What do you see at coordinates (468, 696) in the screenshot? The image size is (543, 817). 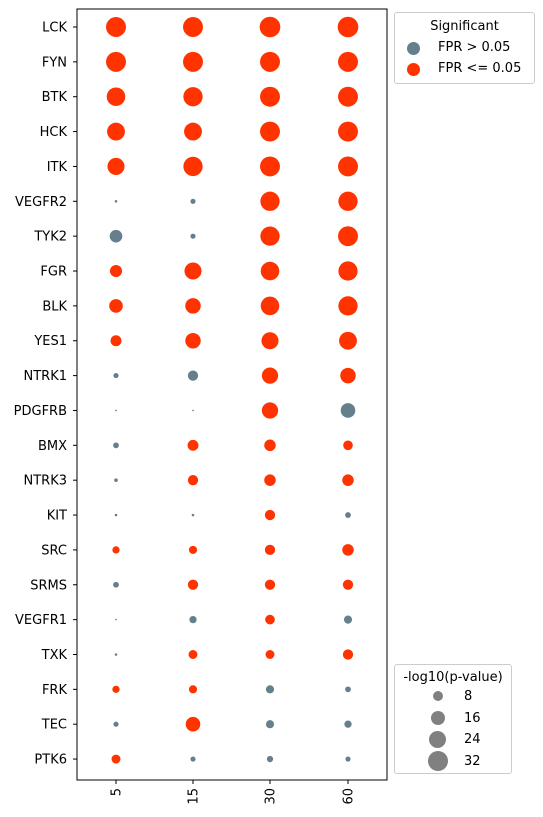 I see `size-legend-label-8: 8` at bounding box center [468, 696].